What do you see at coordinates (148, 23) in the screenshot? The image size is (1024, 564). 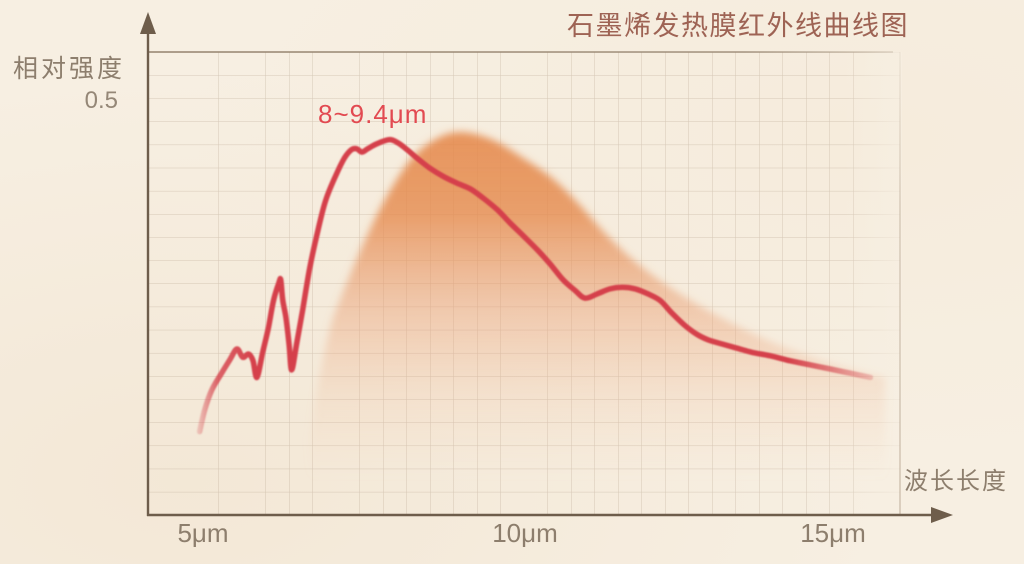 I see `y-axis-arrow-icon` at bounding box center [148, 23].